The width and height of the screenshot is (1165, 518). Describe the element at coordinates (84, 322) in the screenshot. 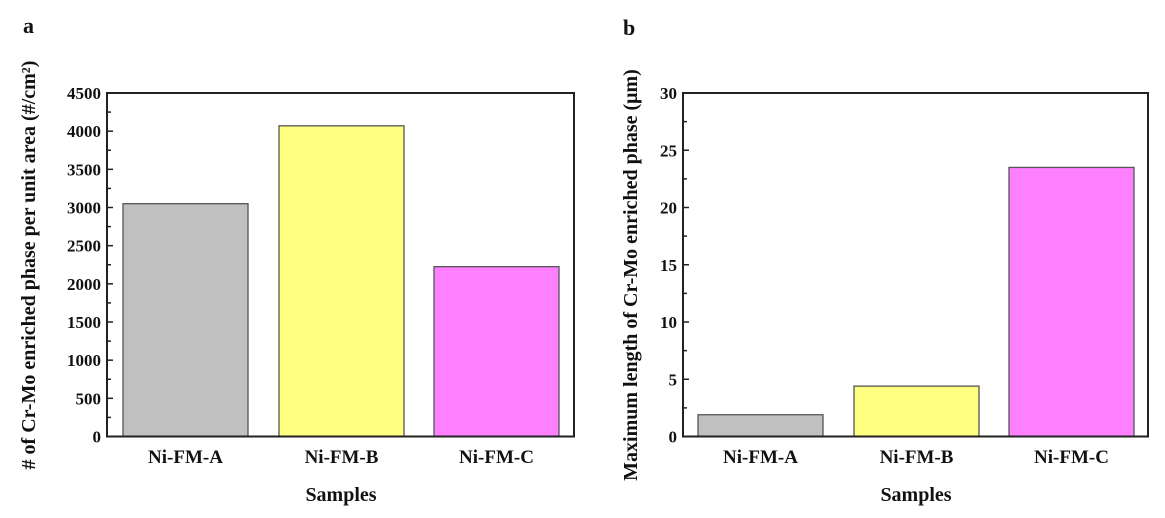

I see `y-tick-label: 1500` at that location.